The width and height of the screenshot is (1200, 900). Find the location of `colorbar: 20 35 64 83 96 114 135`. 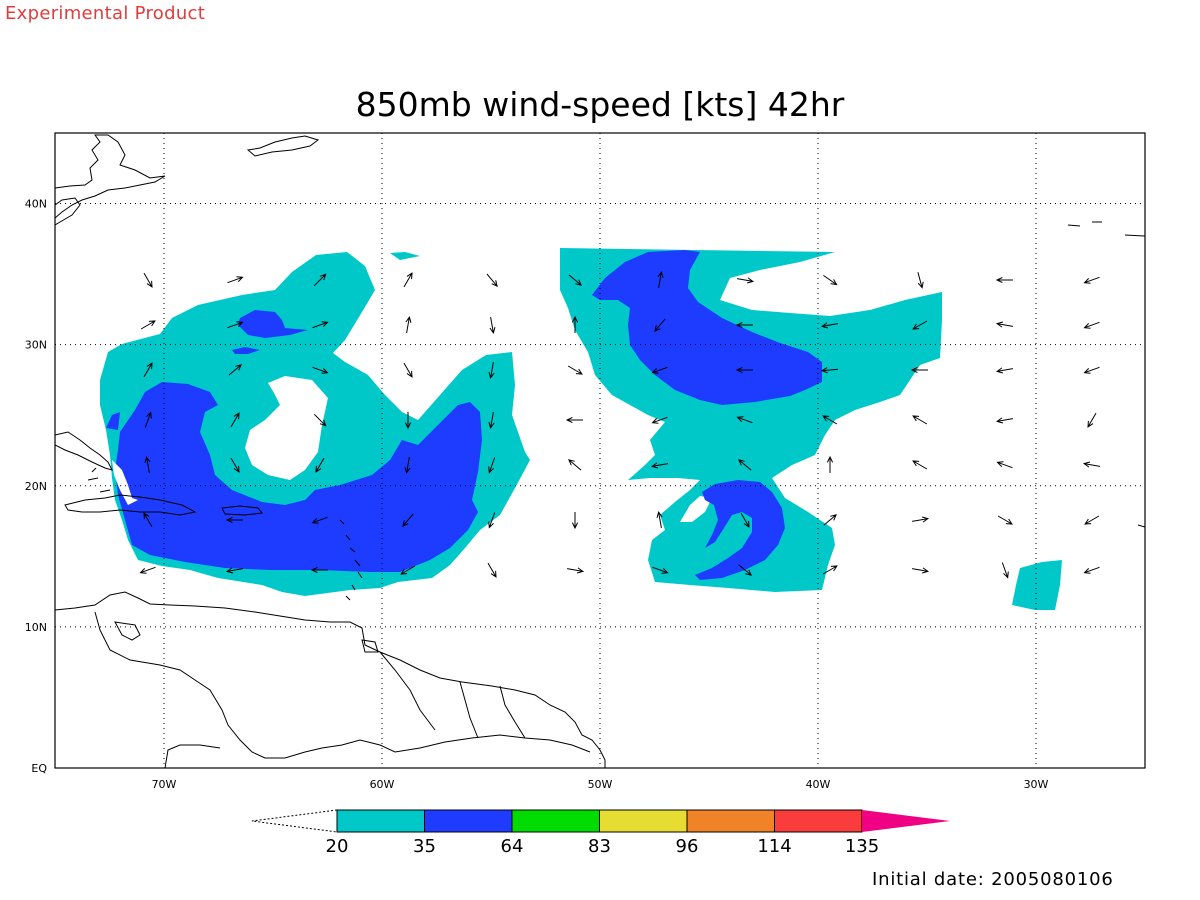

colorbar: 20 35 64 83 96 114 135 is located at coordinates (600, 833).